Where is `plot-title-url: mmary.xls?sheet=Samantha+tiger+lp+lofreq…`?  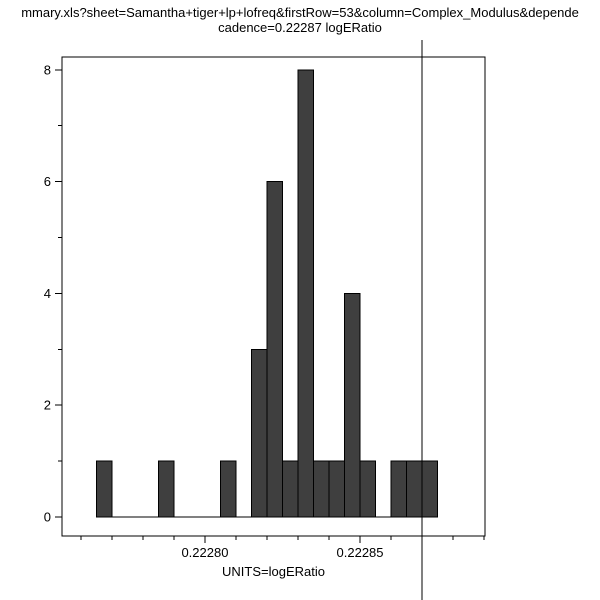 plot-title-url: mmary.xls?sheet=Samantha+tiger+lp+lofreq… is located at coordinates (300, 12).